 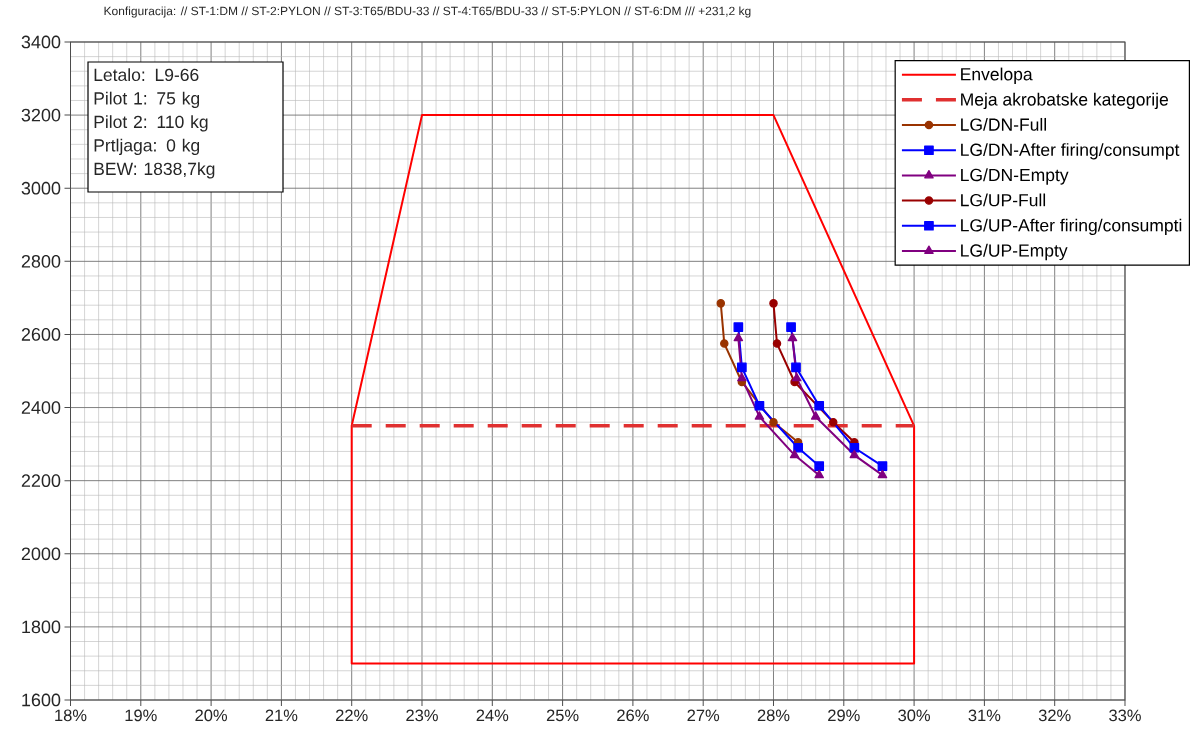 I want to click on annotation: Pilot 2: 110 kg, so click(x=151, y=123).